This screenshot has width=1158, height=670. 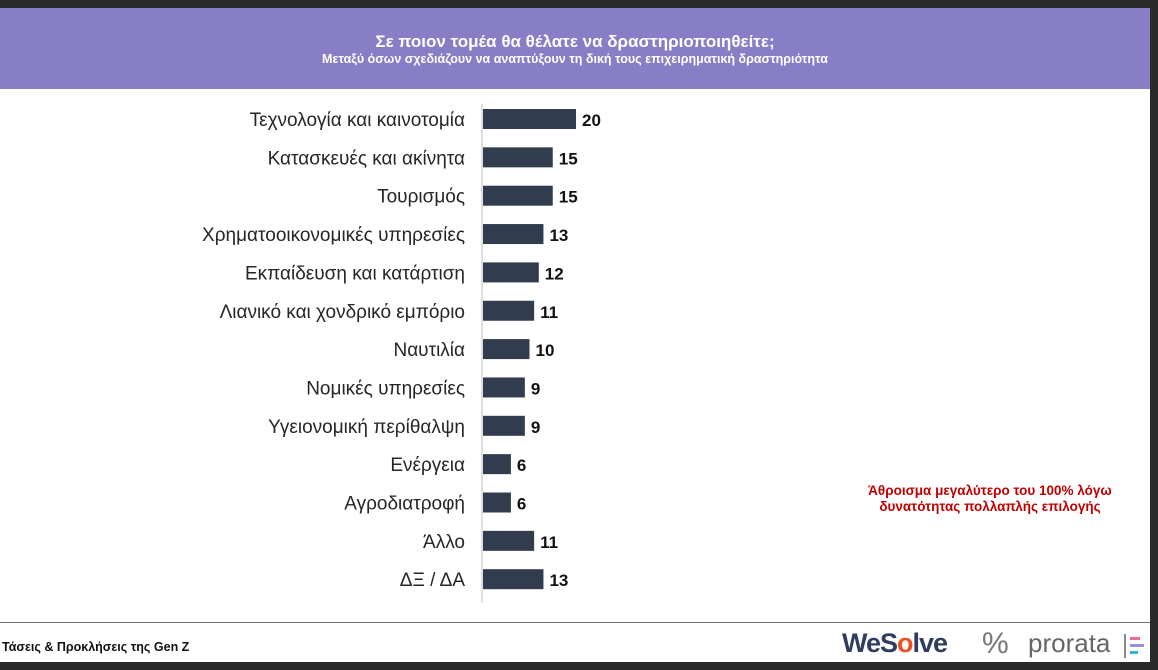 I want to click on category-label: Ναυτιλία, so click(x=429, y=350).